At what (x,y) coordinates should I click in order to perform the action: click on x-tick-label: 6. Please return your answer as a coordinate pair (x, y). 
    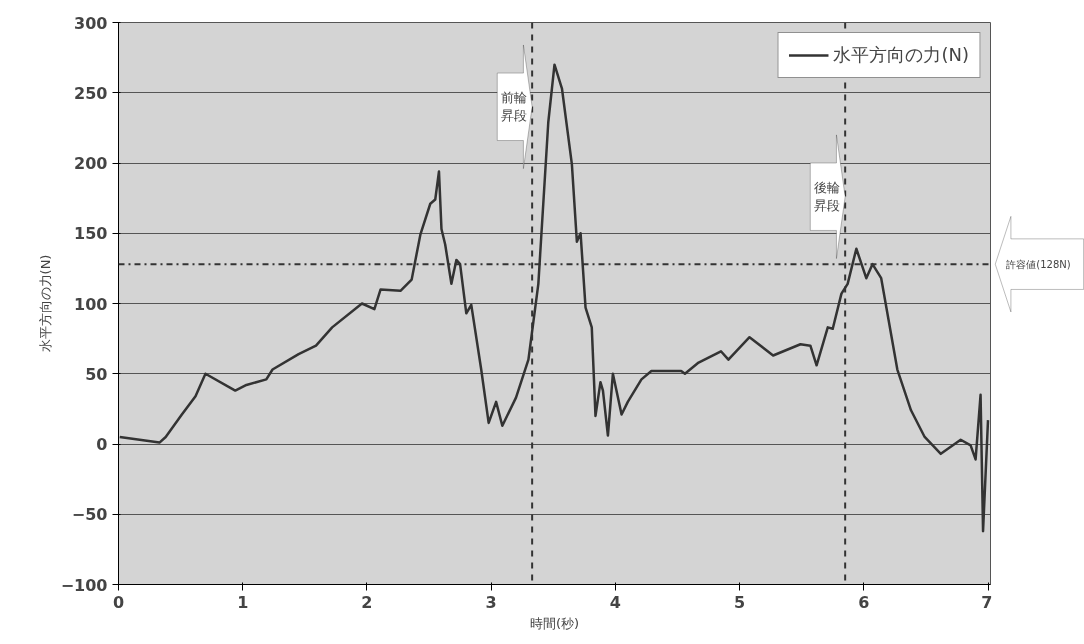
    Looking at the image, I should click on (864, 602).